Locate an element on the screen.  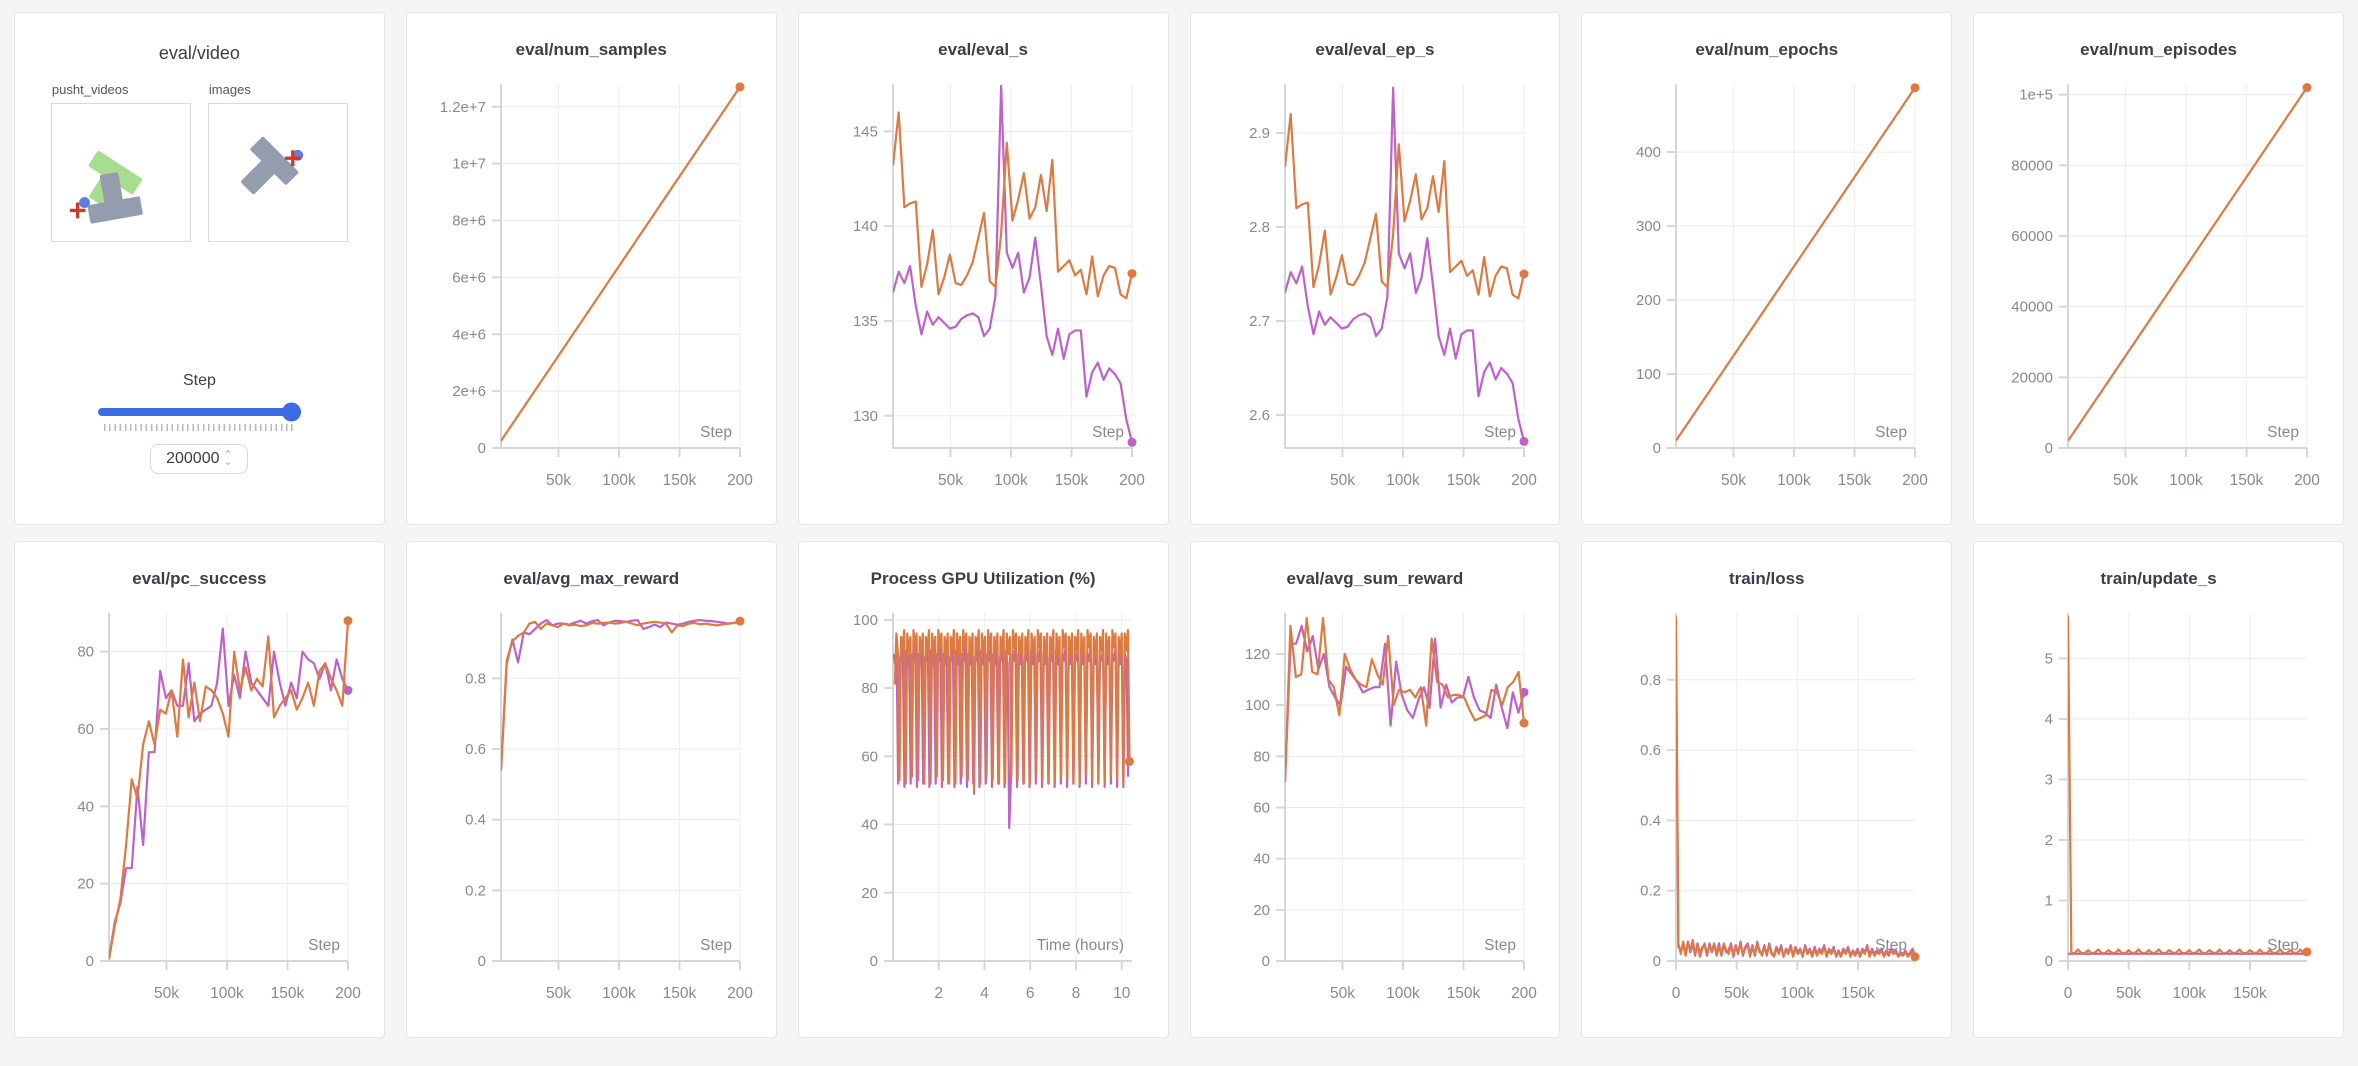
chart-title: eval/num_episodes is located at coordinates (2158, 49).